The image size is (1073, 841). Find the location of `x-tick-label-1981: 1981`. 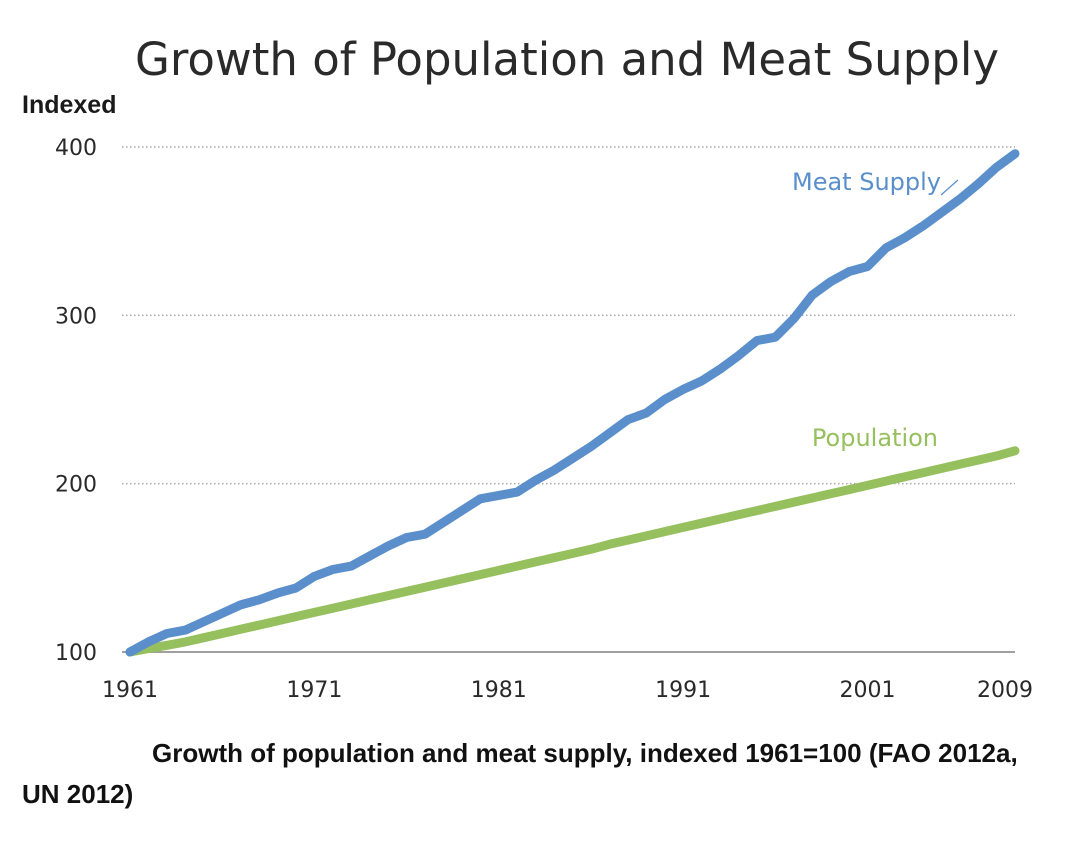

x-tick-label-1981: 1981 is located at coordinates (499, 690).